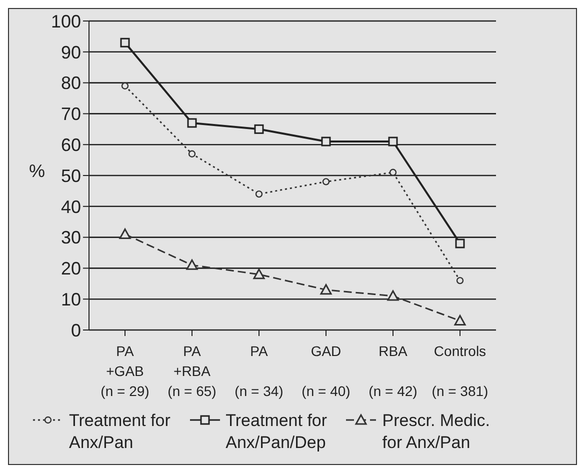  What do you see at coordinates (37, 170) in the screenshot?
I see `y-axis-title: %` at bounding box center [37, 170].